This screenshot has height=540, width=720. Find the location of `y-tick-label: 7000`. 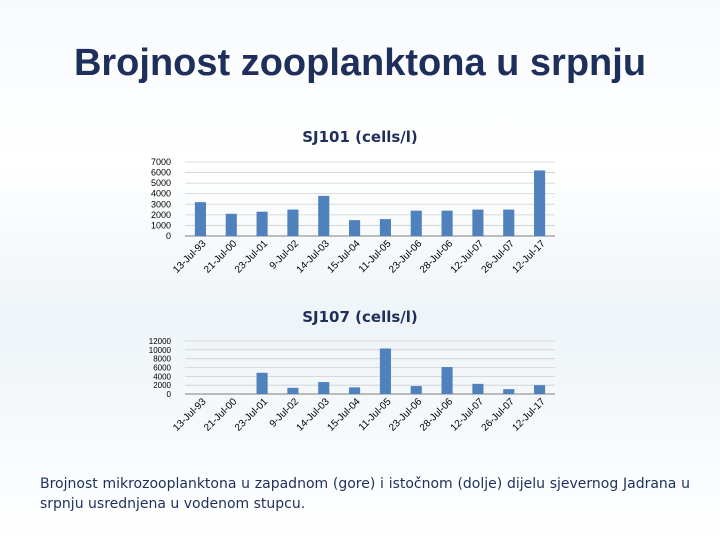

y-tick-label: 7000 is located at coordinates (161, 162).